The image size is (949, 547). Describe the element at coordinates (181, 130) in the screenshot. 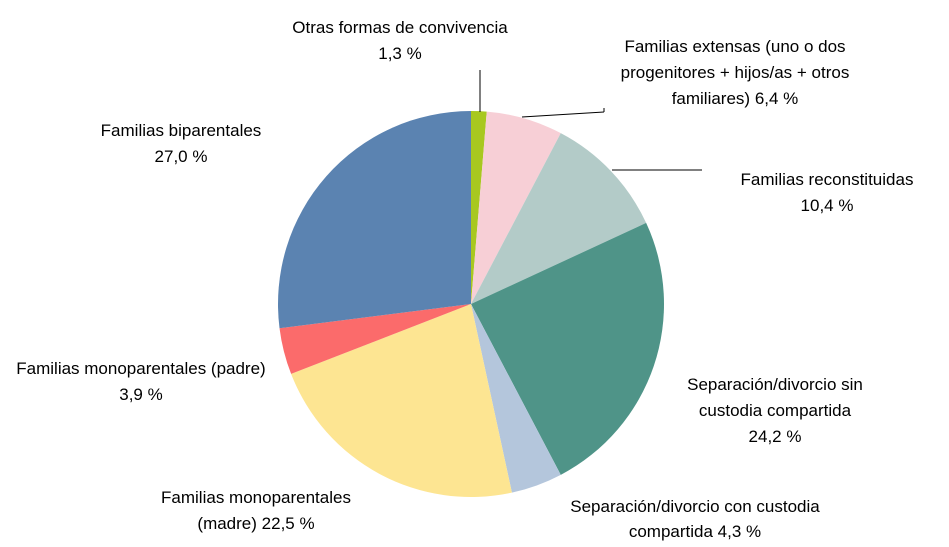

I see `category-label: Familias biparentales` at that location.